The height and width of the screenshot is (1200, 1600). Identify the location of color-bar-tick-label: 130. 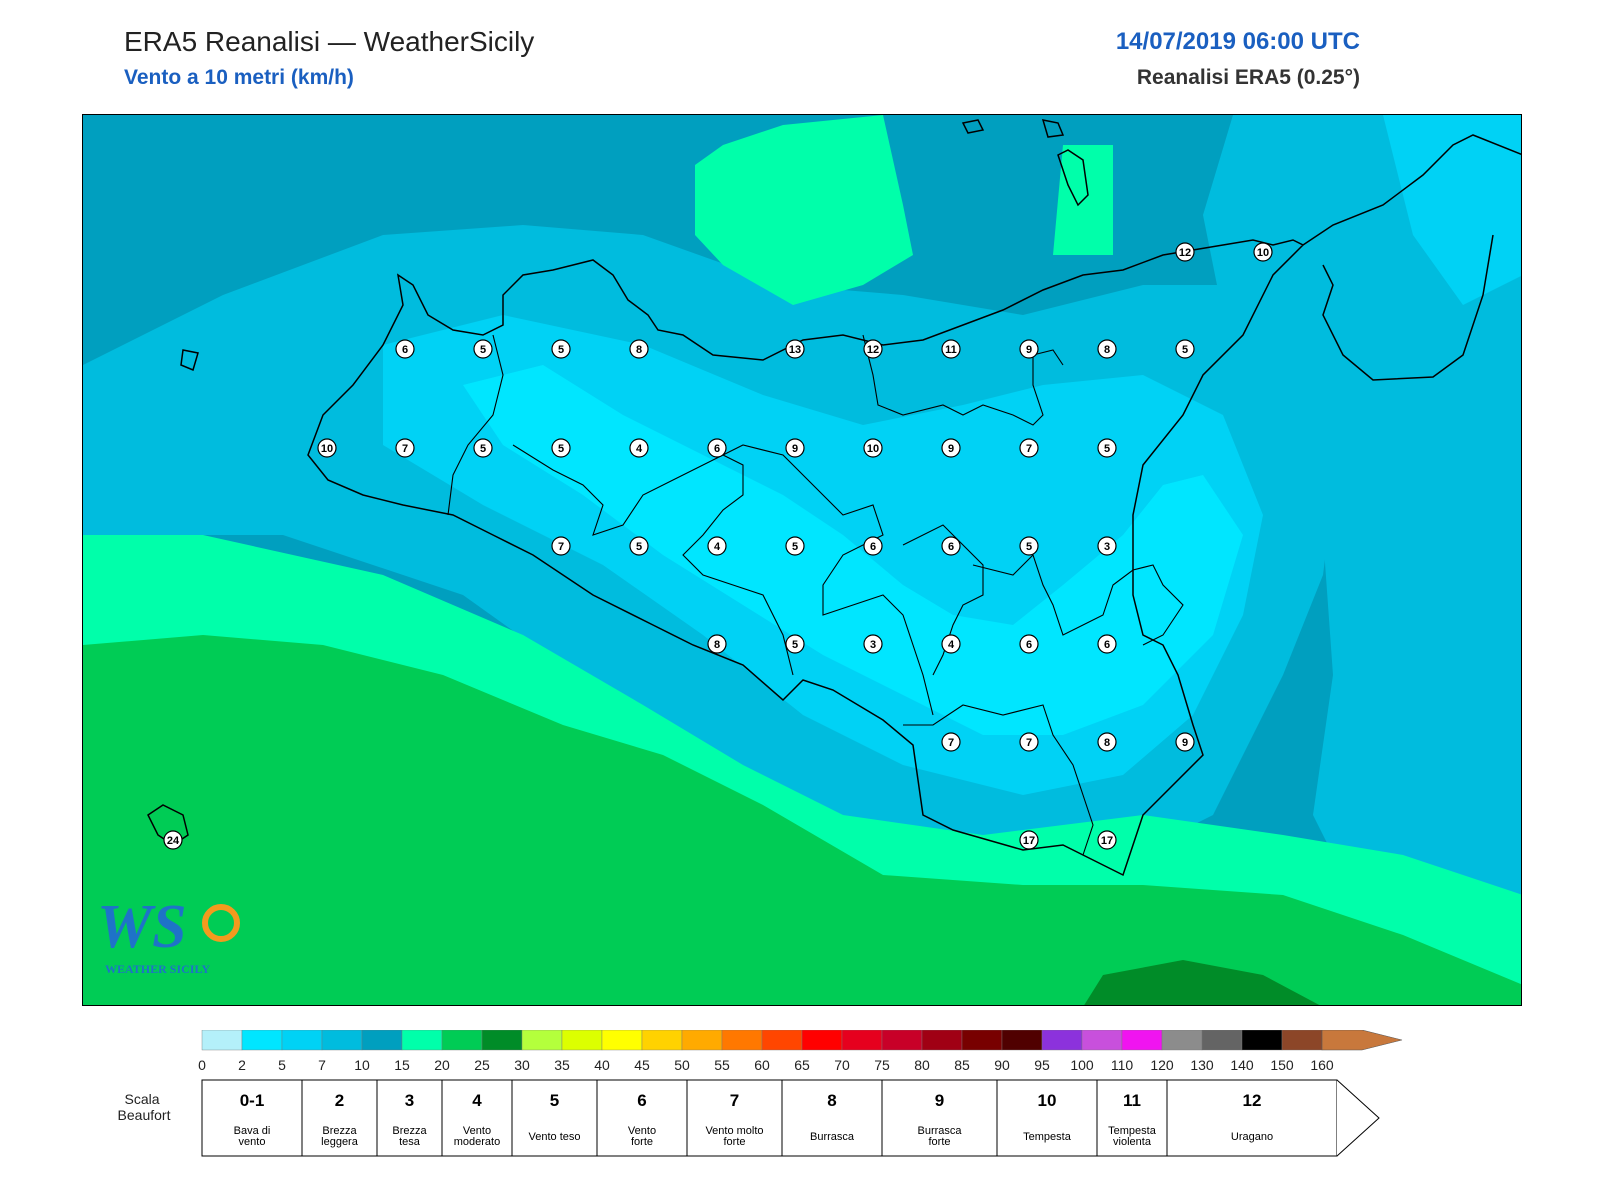
(1202, 1065).